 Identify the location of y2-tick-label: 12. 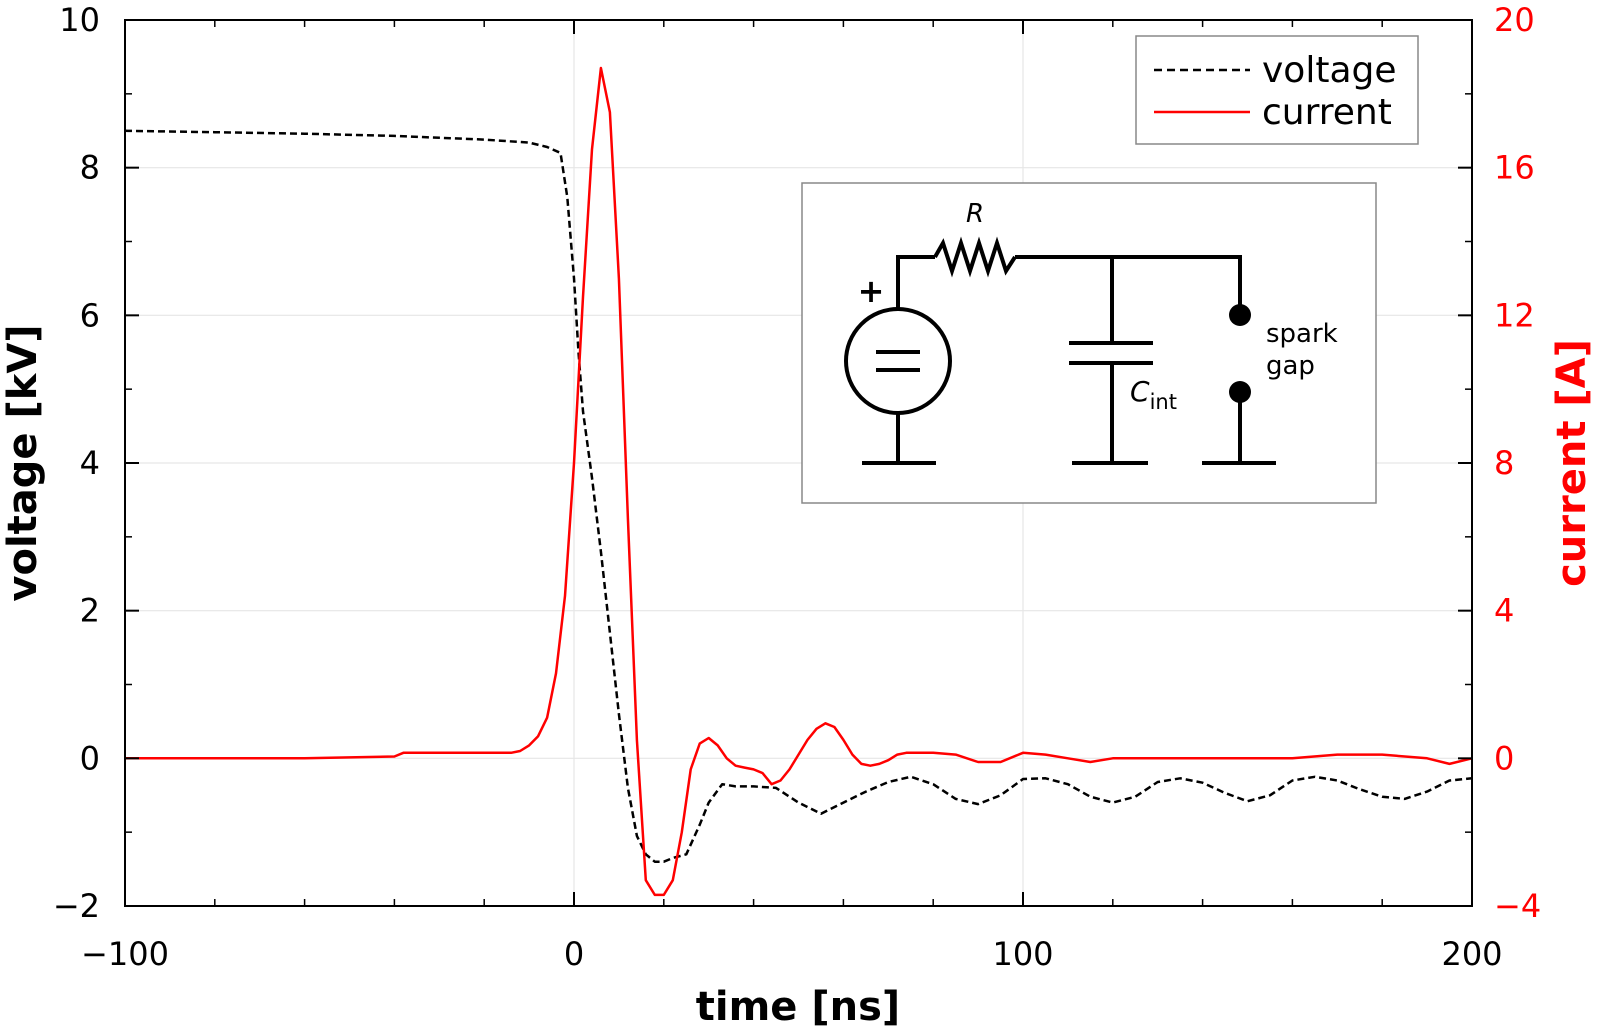
(1514, 315).